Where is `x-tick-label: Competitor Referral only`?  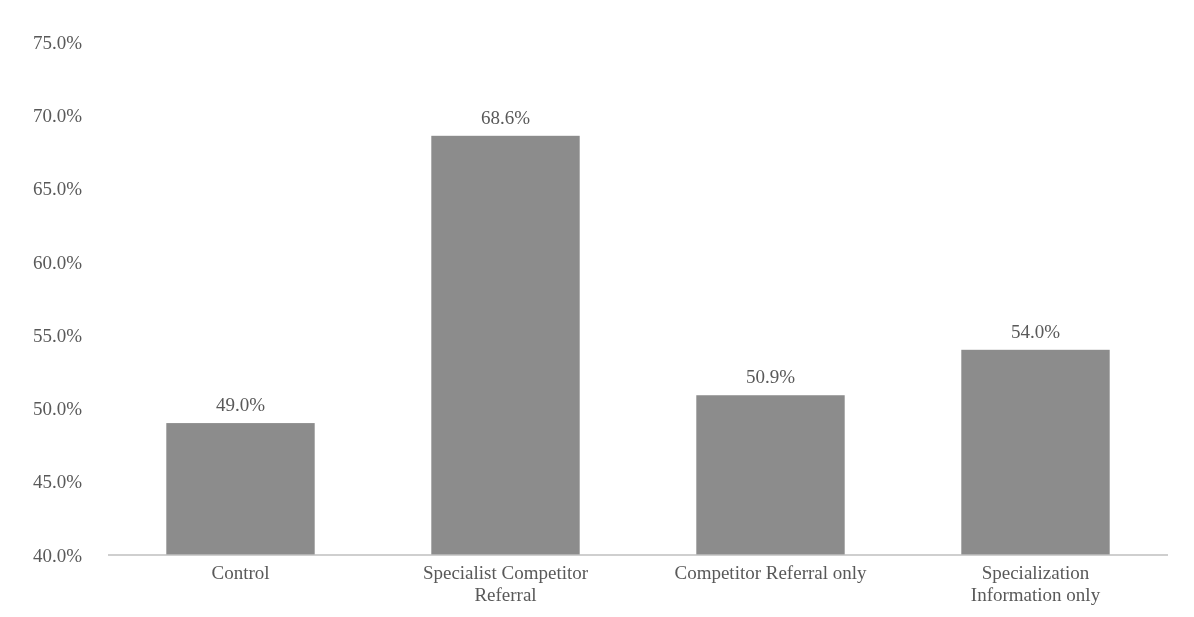
x-tick-label: Competitor Referral only is located at coordinates (771, 572).